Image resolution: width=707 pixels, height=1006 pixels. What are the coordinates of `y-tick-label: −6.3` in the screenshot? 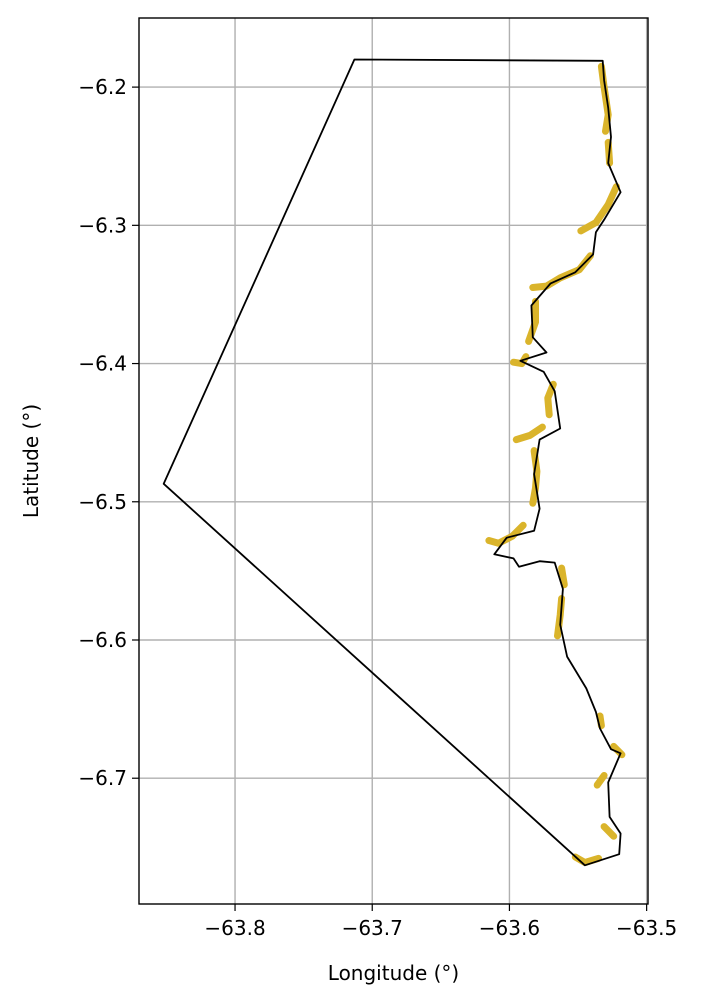 It's located at (102, 225).